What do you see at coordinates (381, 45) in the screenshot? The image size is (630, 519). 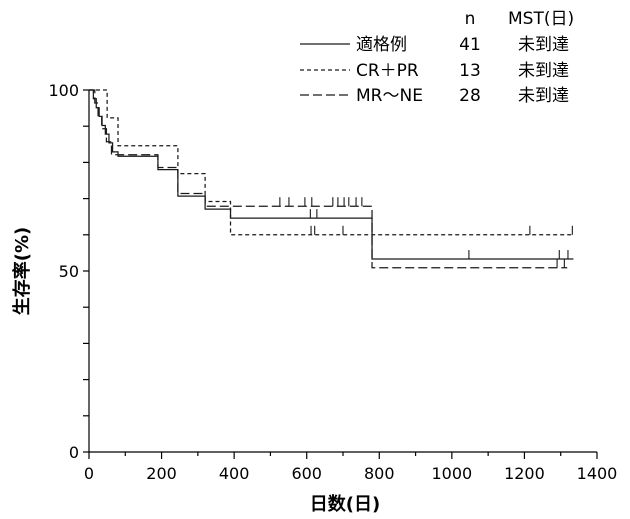 I see `legend-label: 適格例` at bounding box center [381, 45].